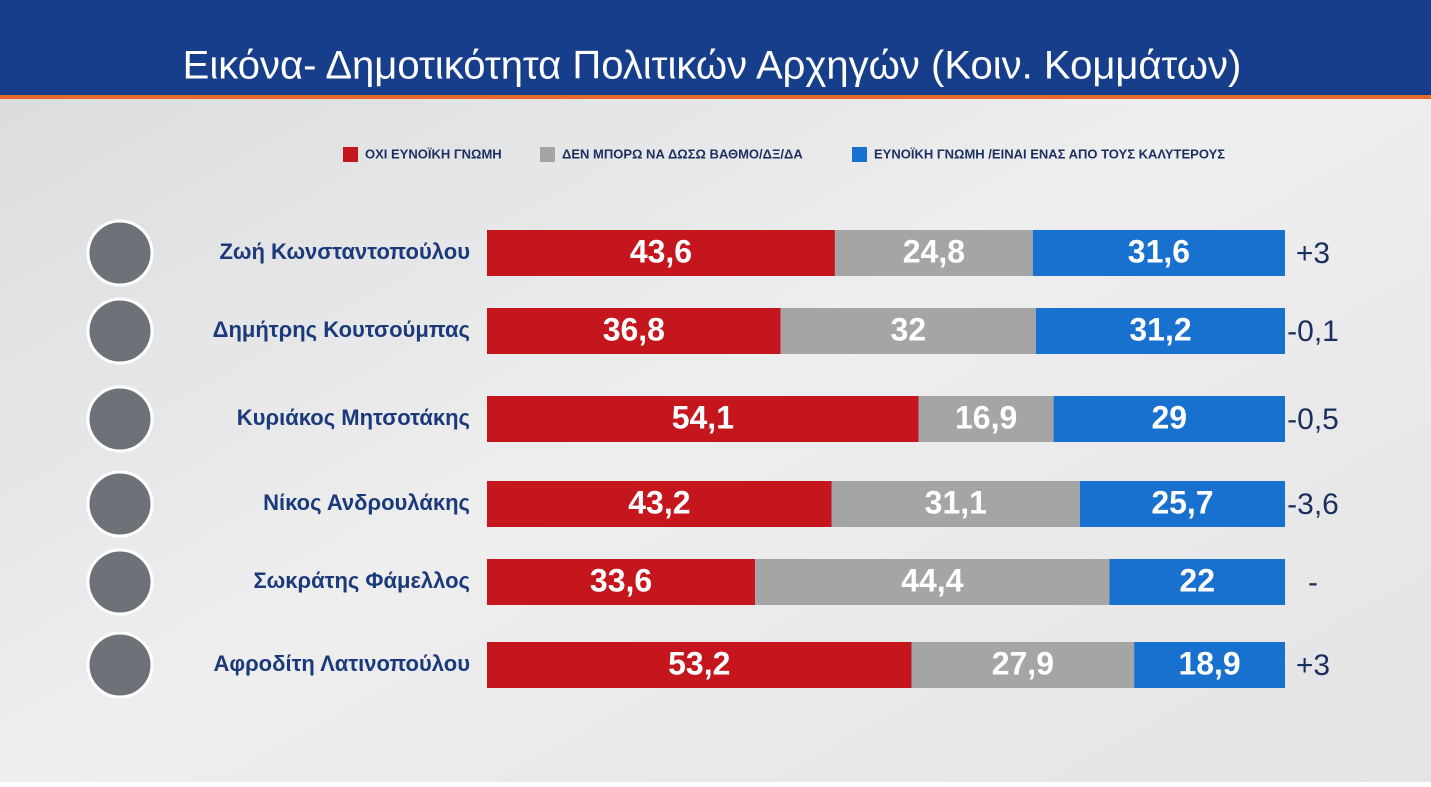 The height and width of the screenshot is (787, 1431). I want to click on value-label: 31,2, so click(1160, 329).